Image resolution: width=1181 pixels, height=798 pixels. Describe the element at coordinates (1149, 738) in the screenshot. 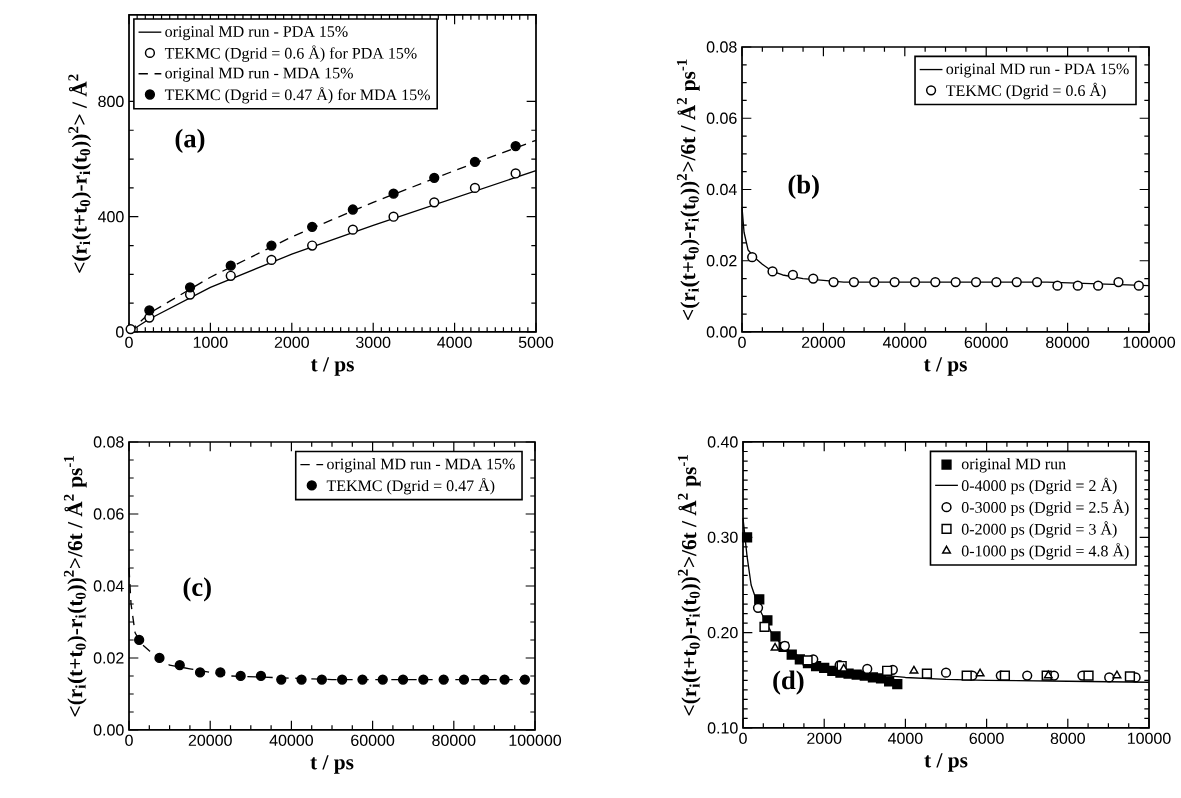

I see `x-tick-label: 10000` at that location.